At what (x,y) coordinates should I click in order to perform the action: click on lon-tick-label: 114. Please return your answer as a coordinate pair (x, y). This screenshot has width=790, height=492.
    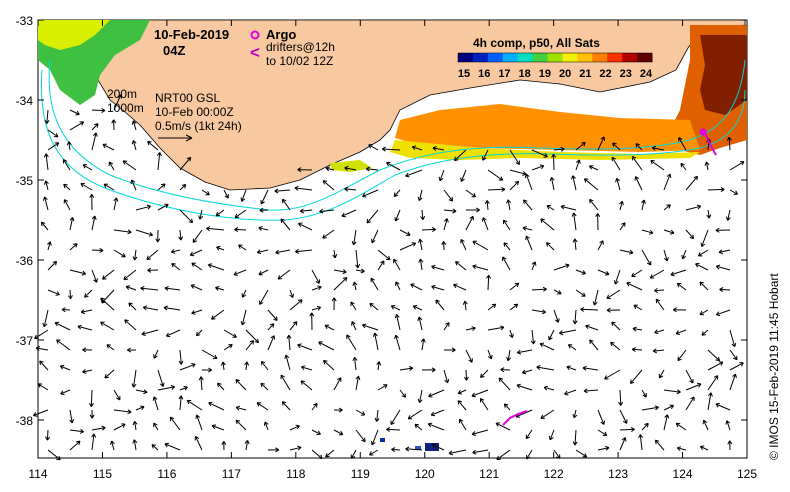
    Looking at the image, I should click on (37, 474).